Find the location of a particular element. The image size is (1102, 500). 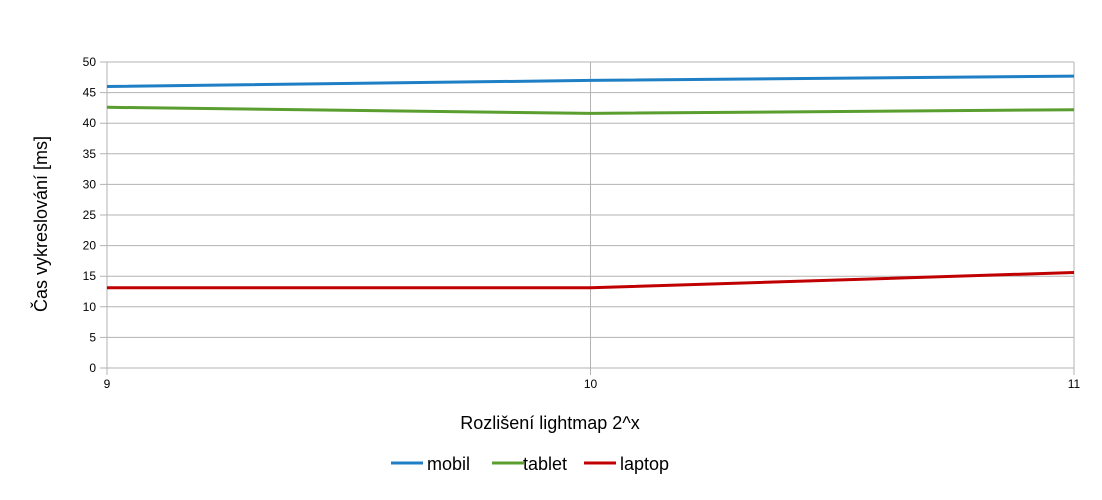

y-tick-label: 0 is located at coordinates (92, 368).